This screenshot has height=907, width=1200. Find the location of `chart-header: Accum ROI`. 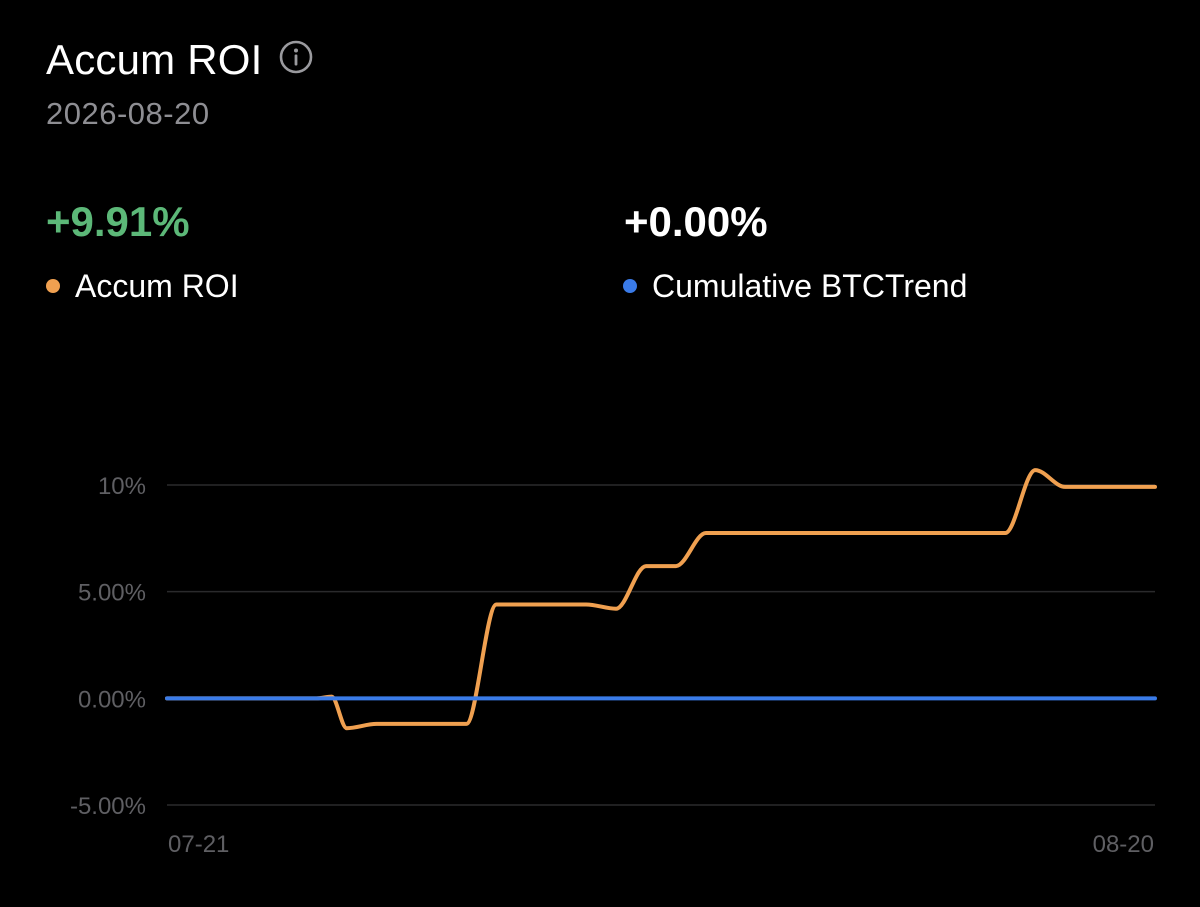

chart-header: Accum ROI is located at coordinates (179, 60).